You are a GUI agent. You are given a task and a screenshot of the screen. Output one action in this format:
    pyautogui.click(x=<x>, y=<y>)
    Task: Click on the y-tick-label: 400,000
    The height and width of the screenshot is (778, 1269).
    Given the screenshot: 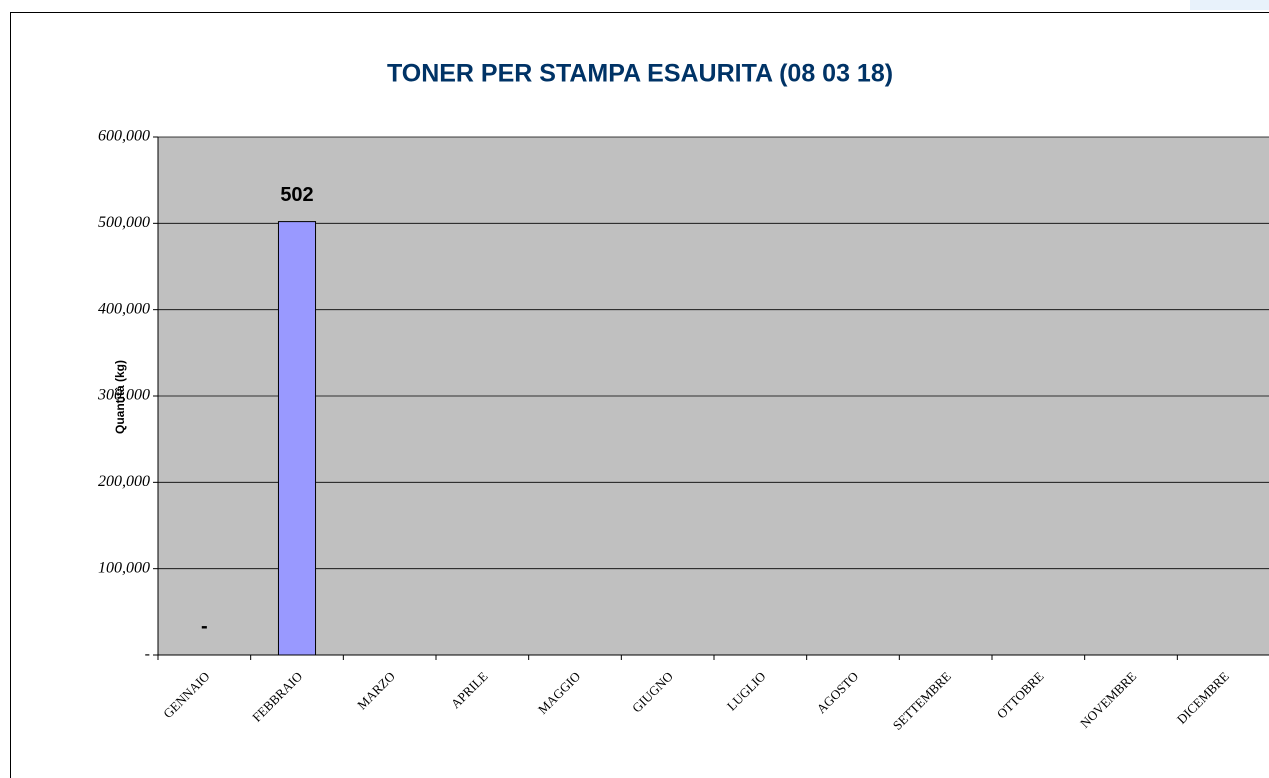 What is the action you would take?
    pyautogui.click(x=124, y=308)
    